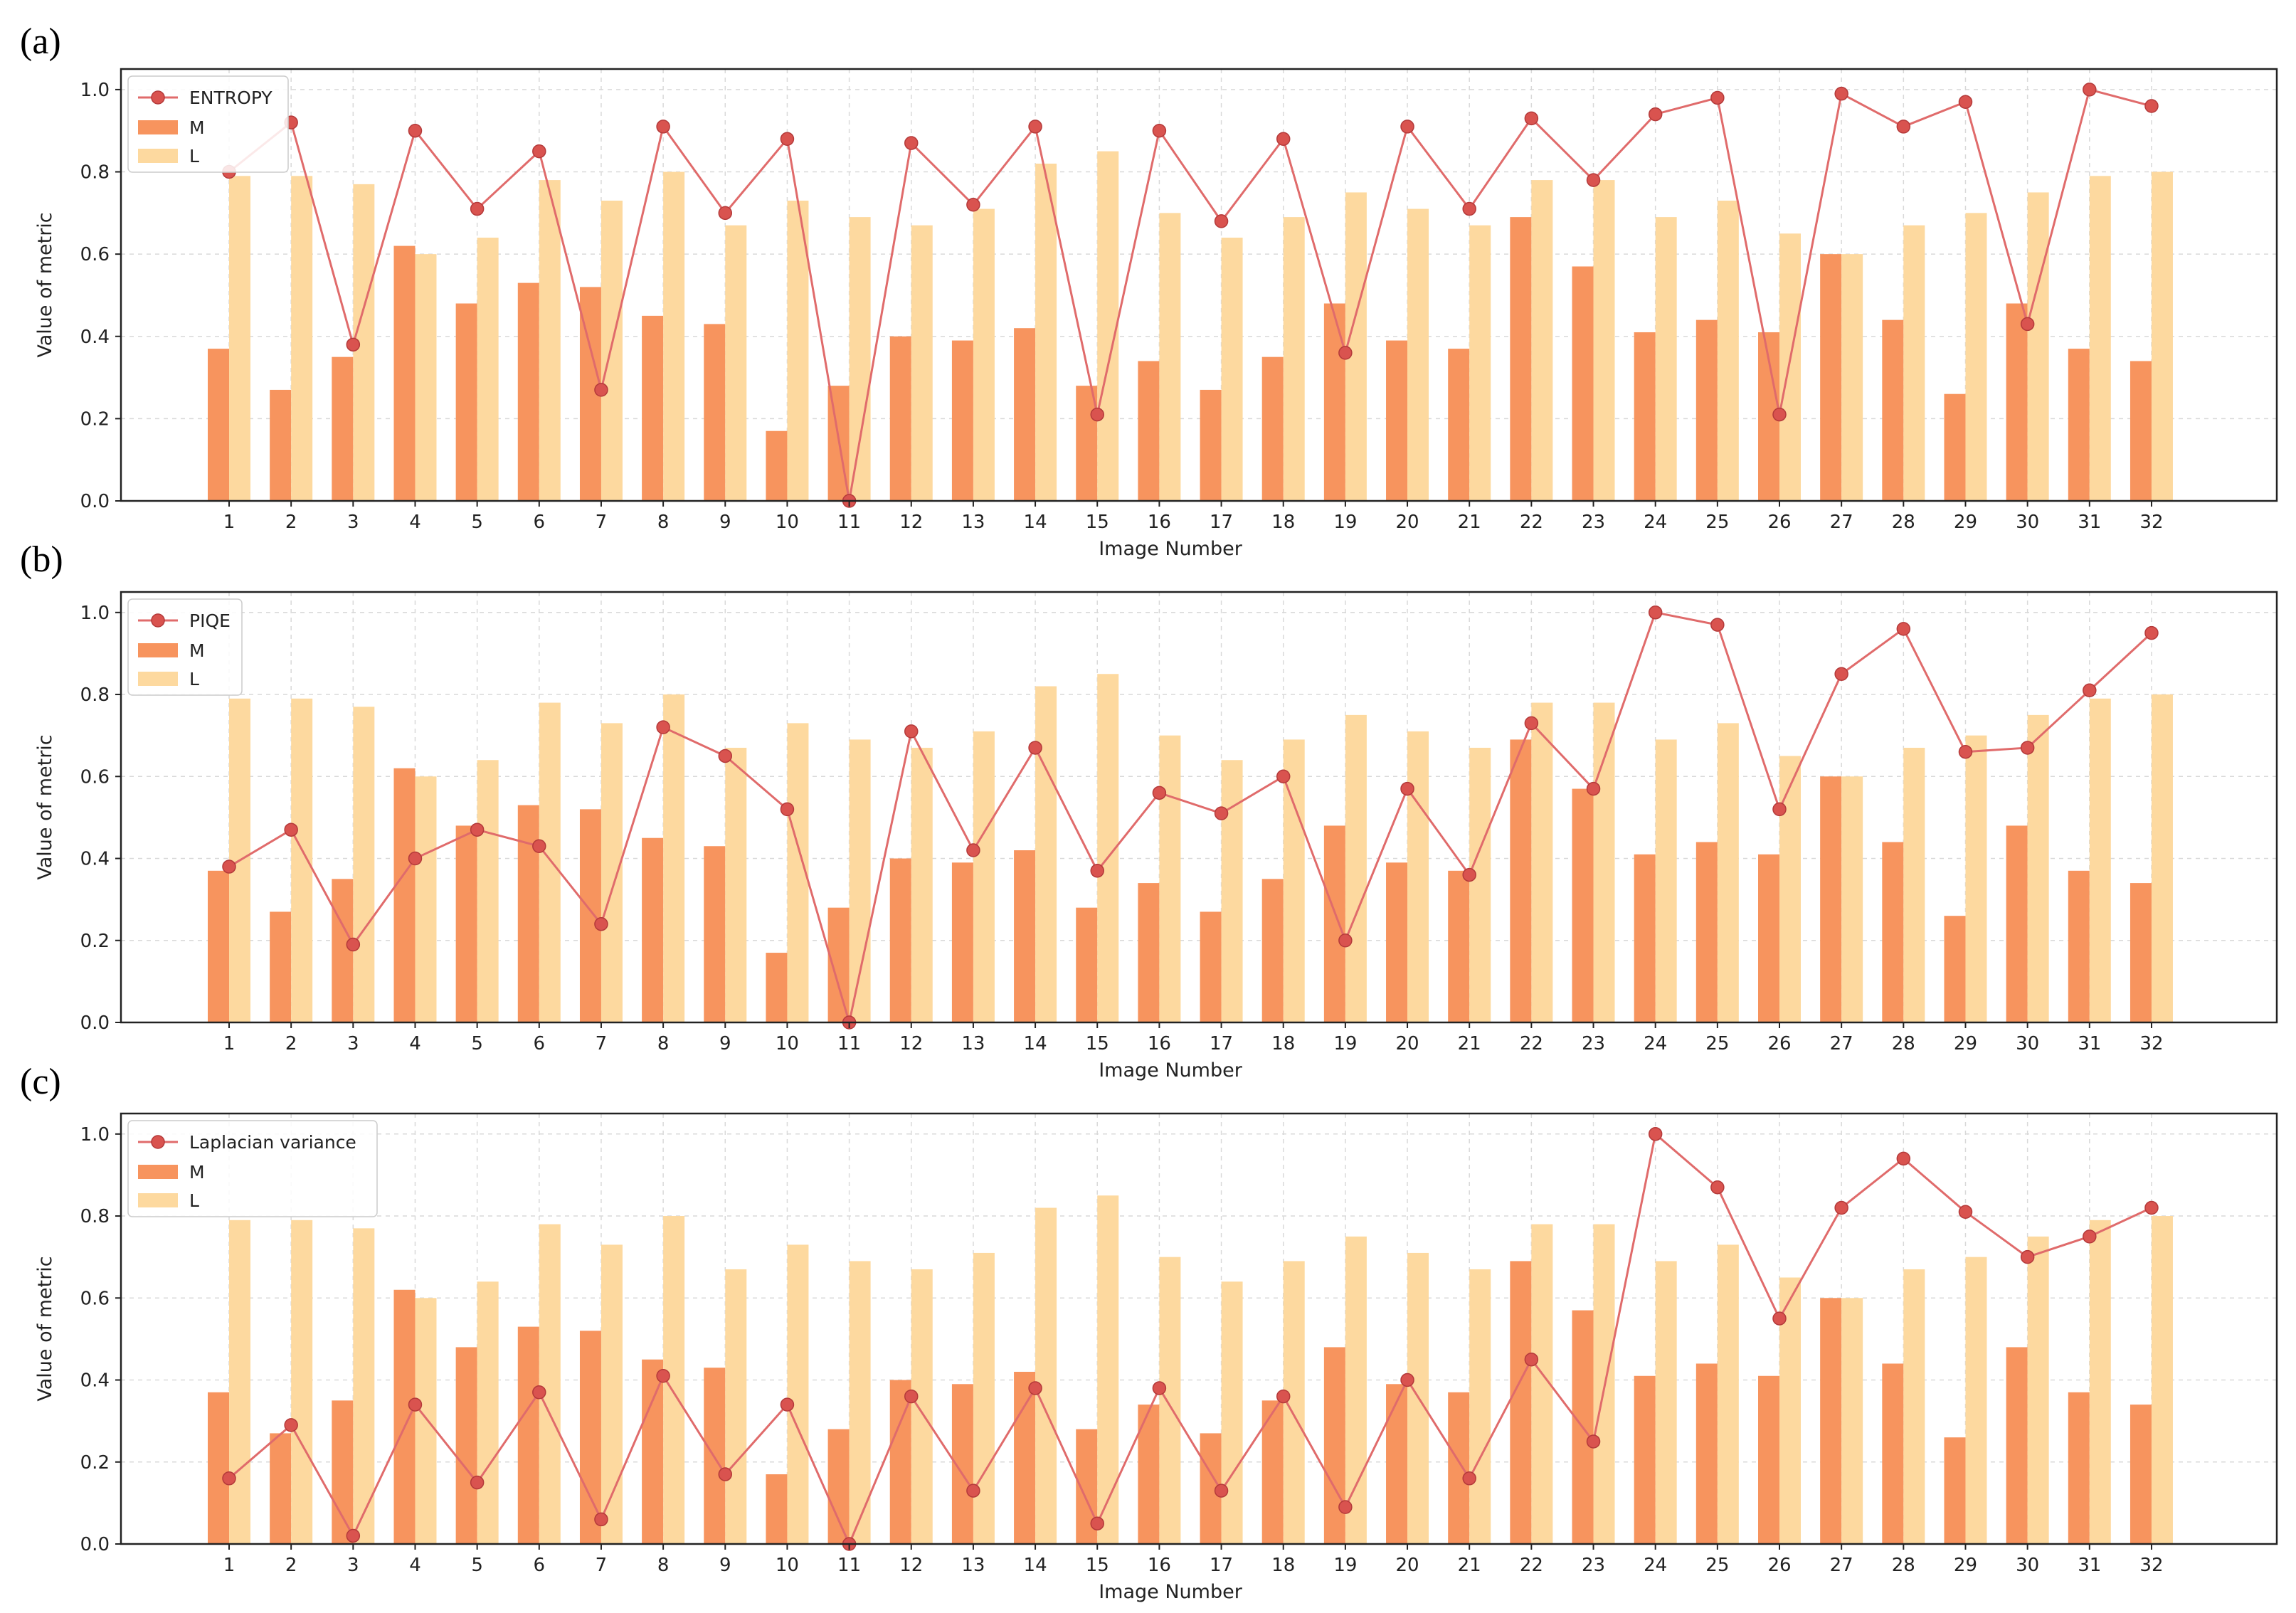  Describe the element at coordinates (1594, 1565) in the screenshot. I see `x-tick-label: 23` at that location.